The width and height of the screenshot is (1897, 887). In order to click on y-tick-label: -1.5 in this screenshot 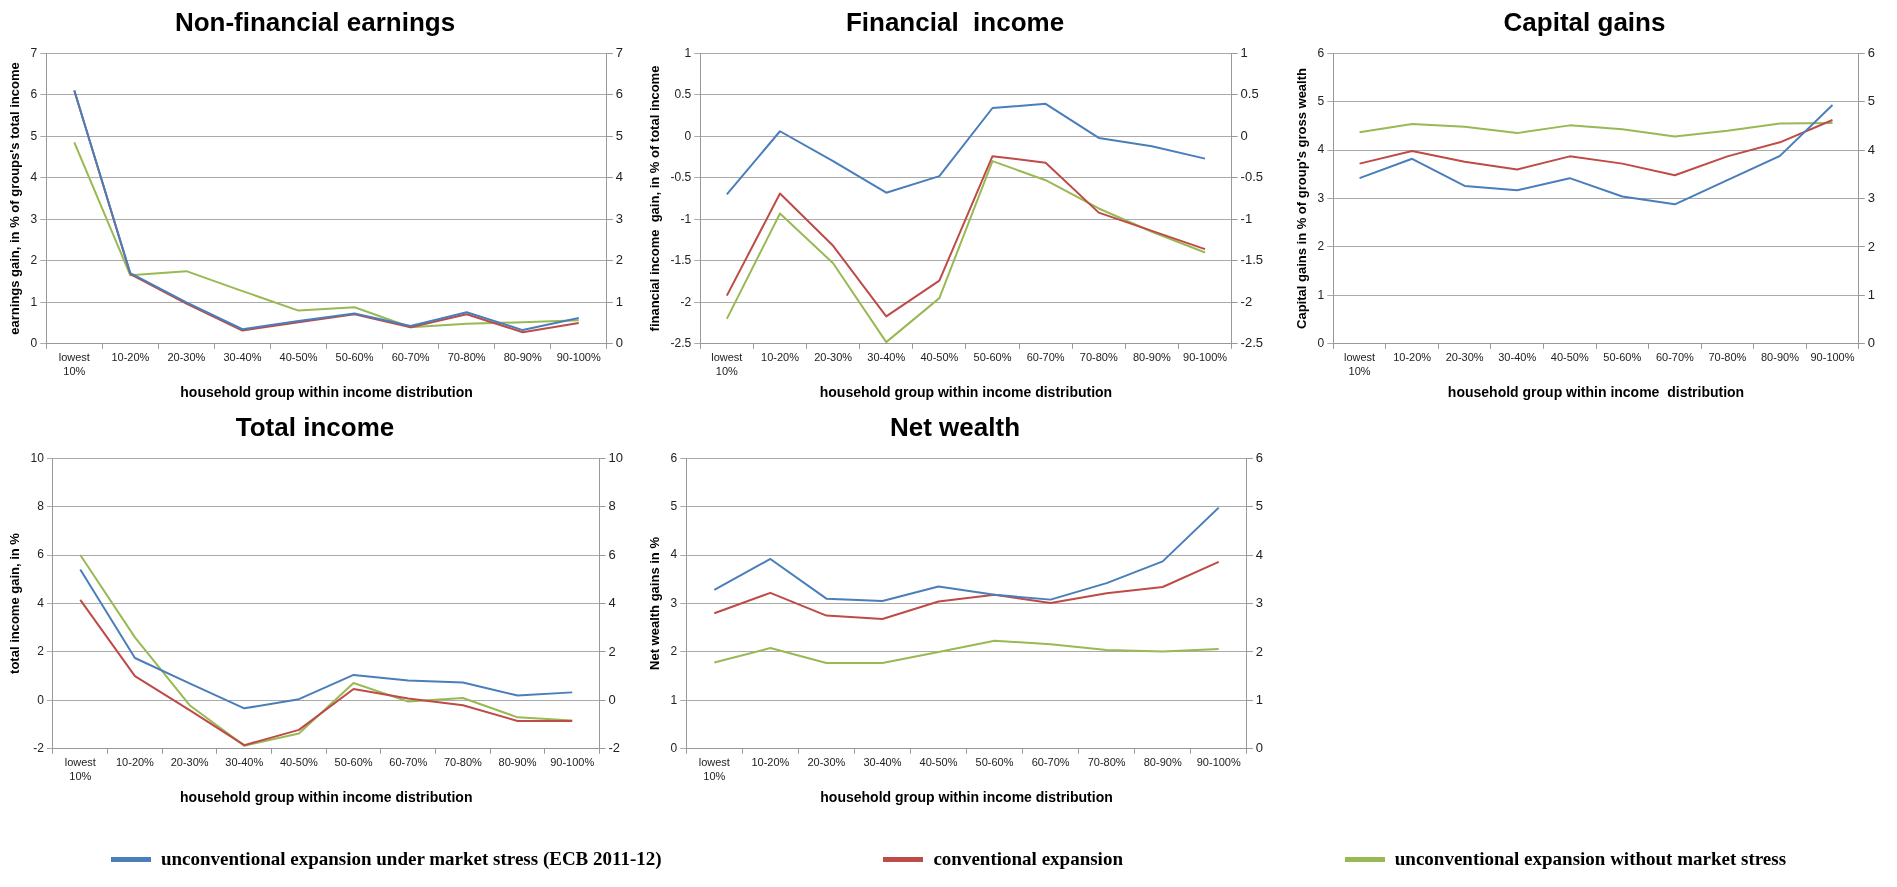, I will do `click(681, 260)`.